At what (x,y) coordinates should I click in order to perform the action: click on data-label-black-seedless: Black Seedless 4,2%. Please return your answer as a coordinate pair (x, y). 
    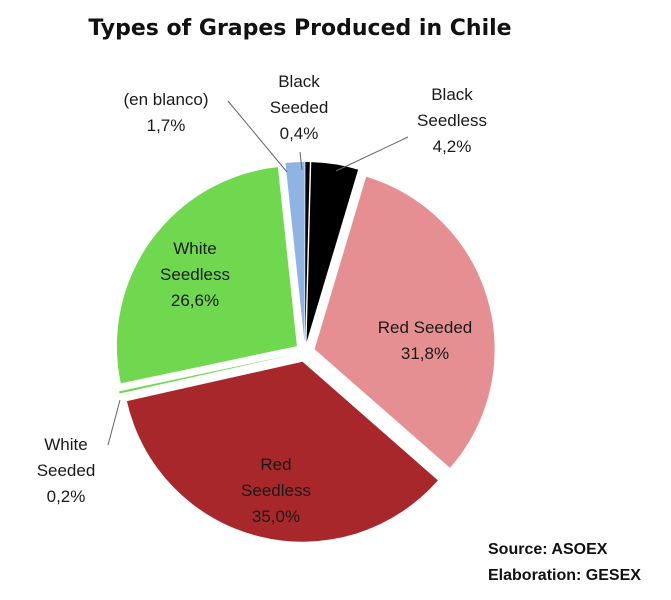
    Looking at the image, I should click on (452, 120).